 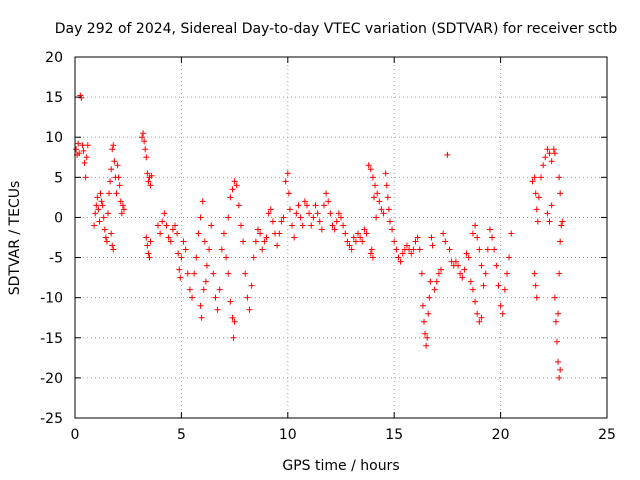 I want to click on y-tick-label: 20, so click(x=54, y=58).